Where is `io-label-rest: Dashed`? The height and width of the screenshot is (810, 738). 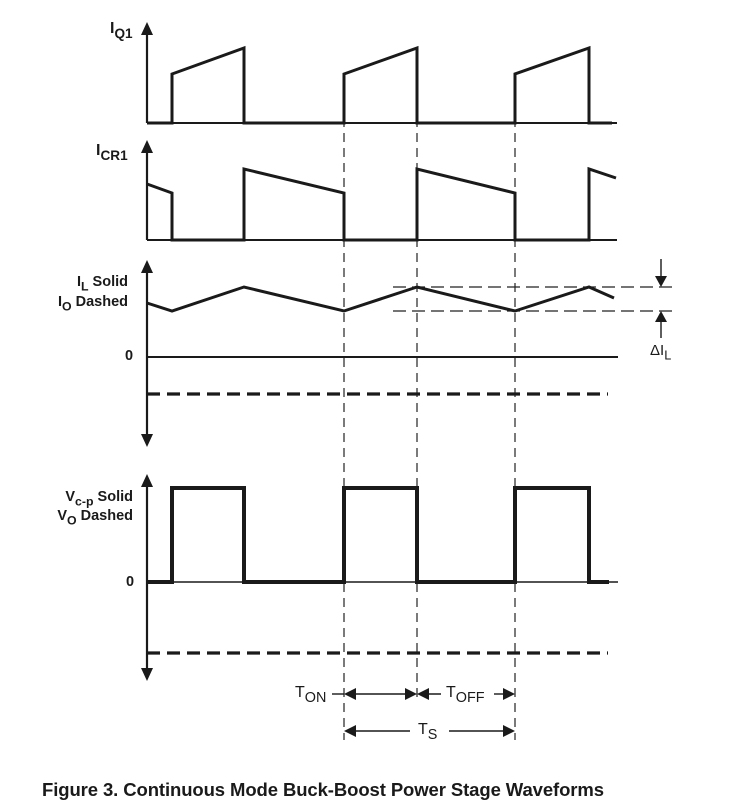
io-label-rest: Dashed is located at coordinates (99, 302).